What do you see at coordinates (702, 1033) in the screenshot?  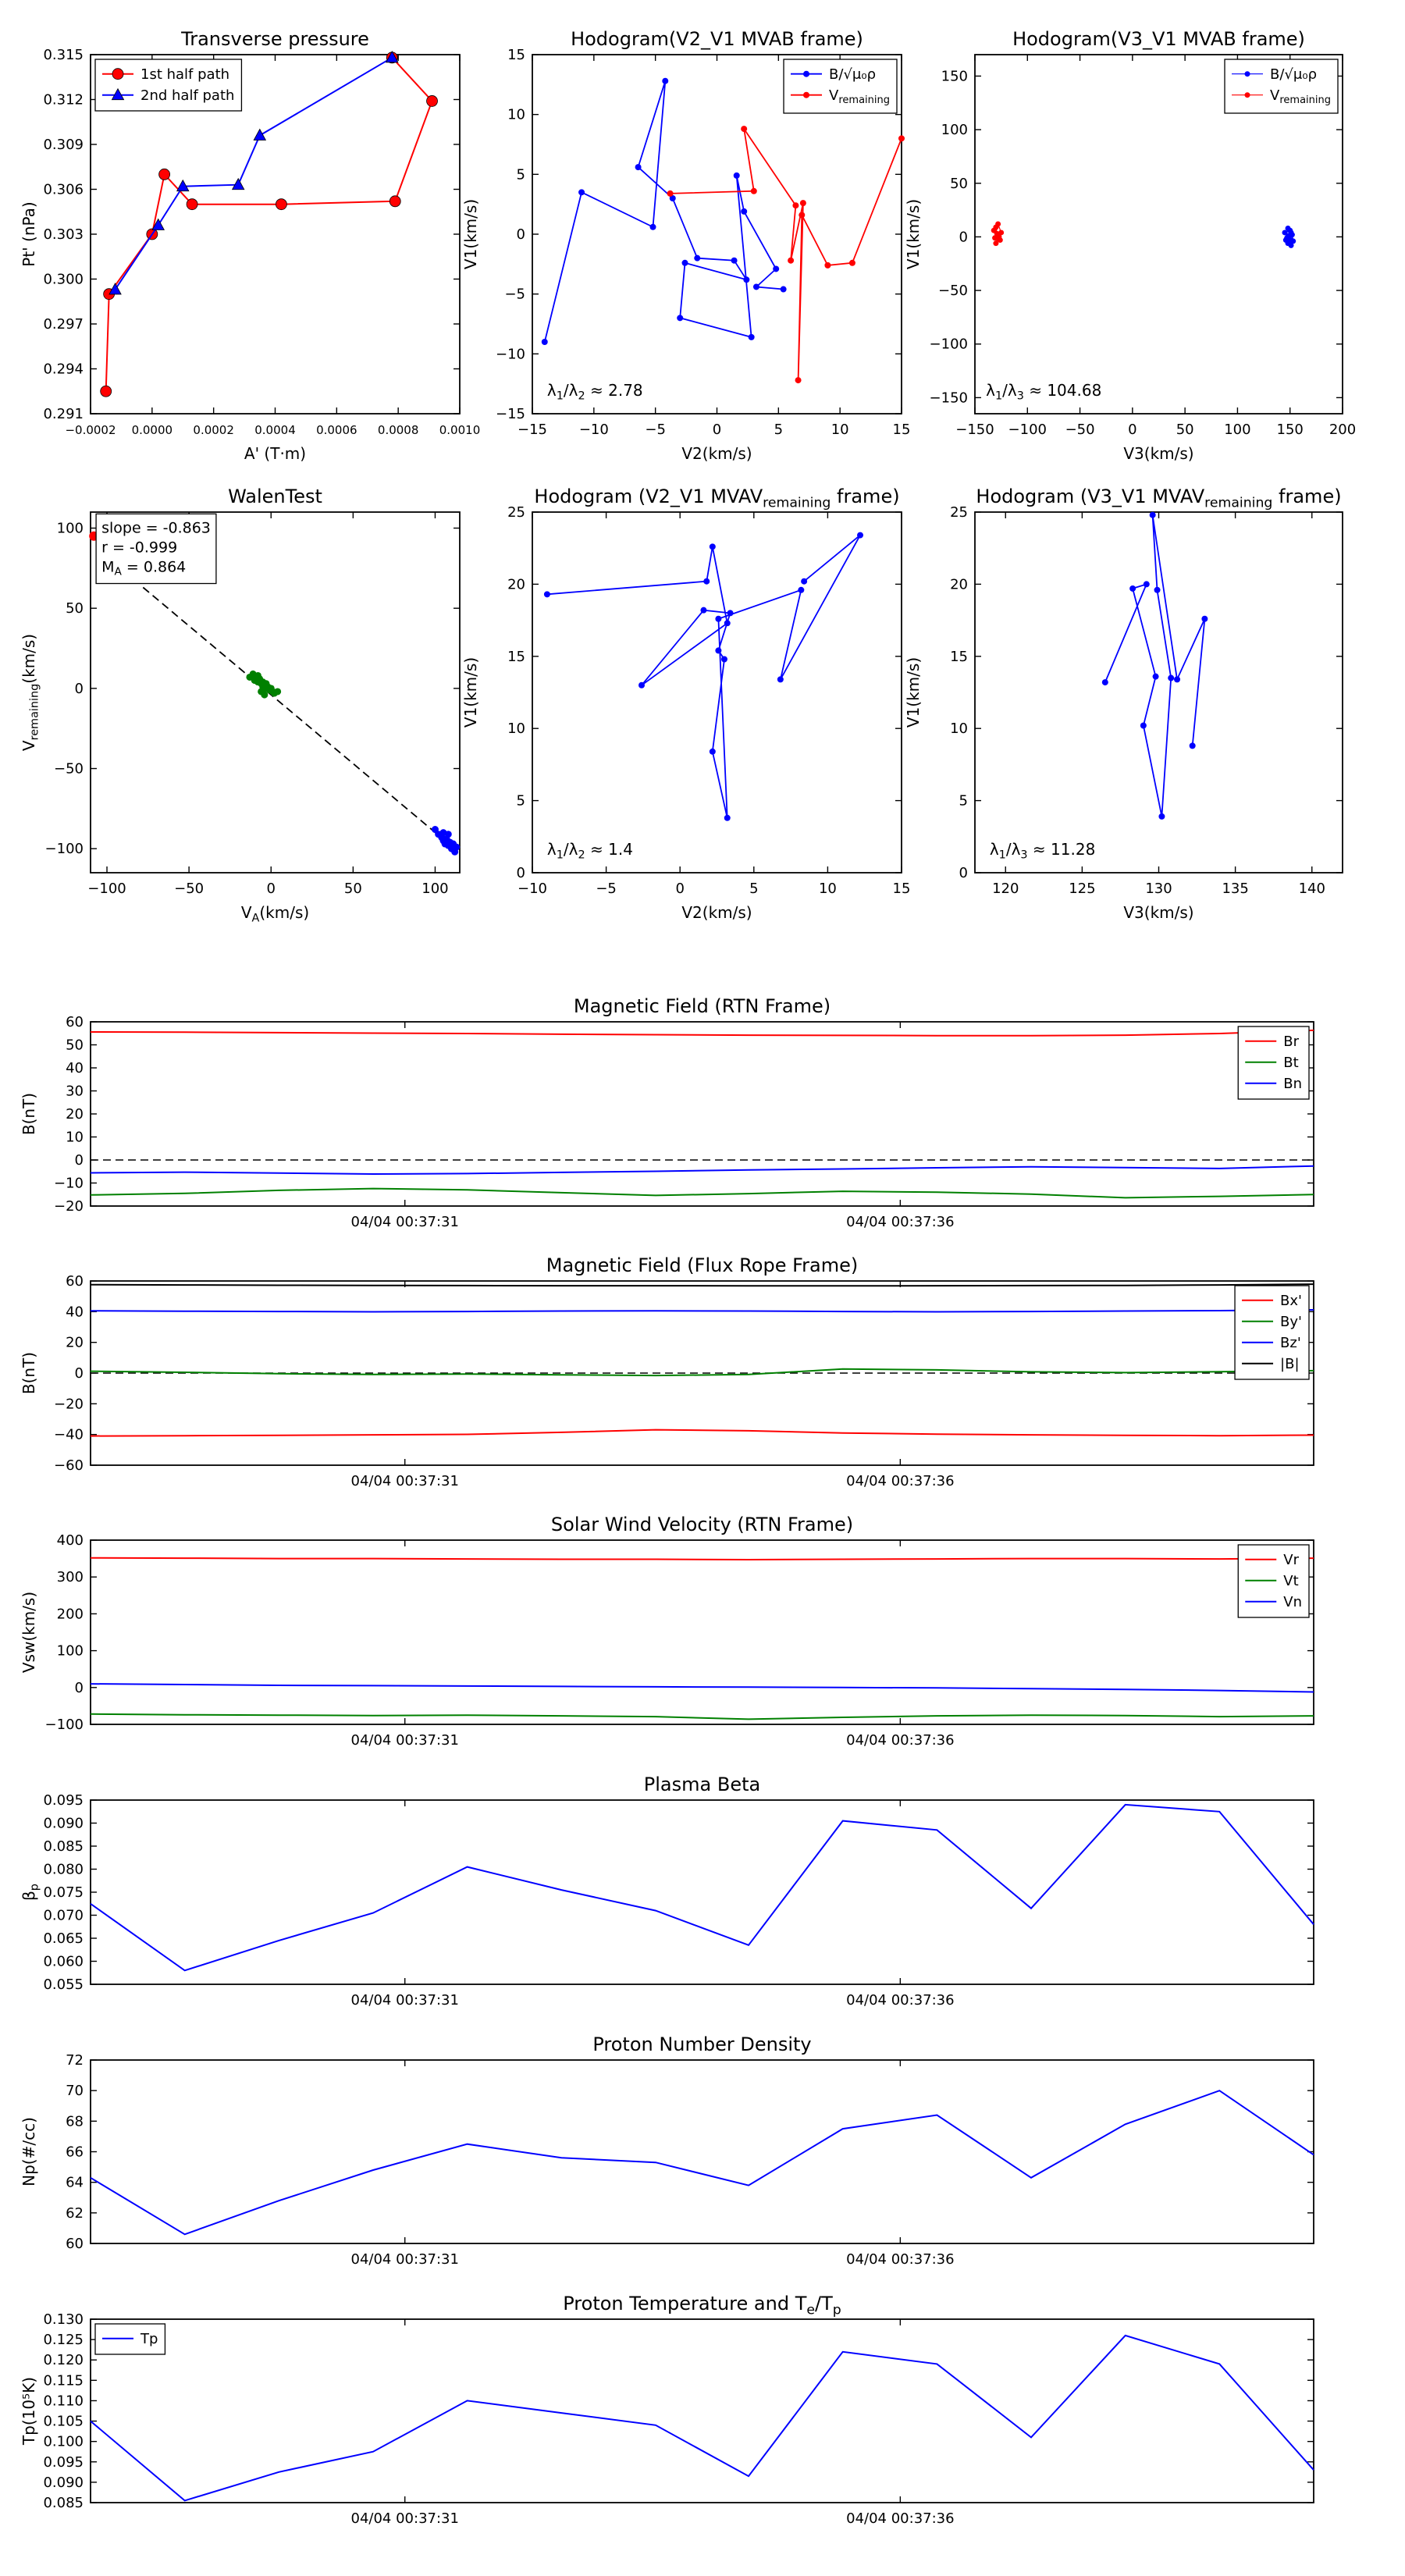 I see `series-Br` at bounding box center [702, 1033].